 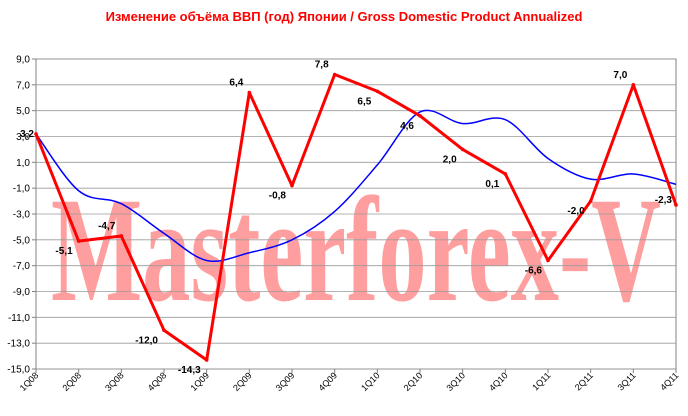 What do you see at coordinates (413, 381) in the screenshot?
I see `x-tick-label: 2Q10` at bounding box center [413, 381].